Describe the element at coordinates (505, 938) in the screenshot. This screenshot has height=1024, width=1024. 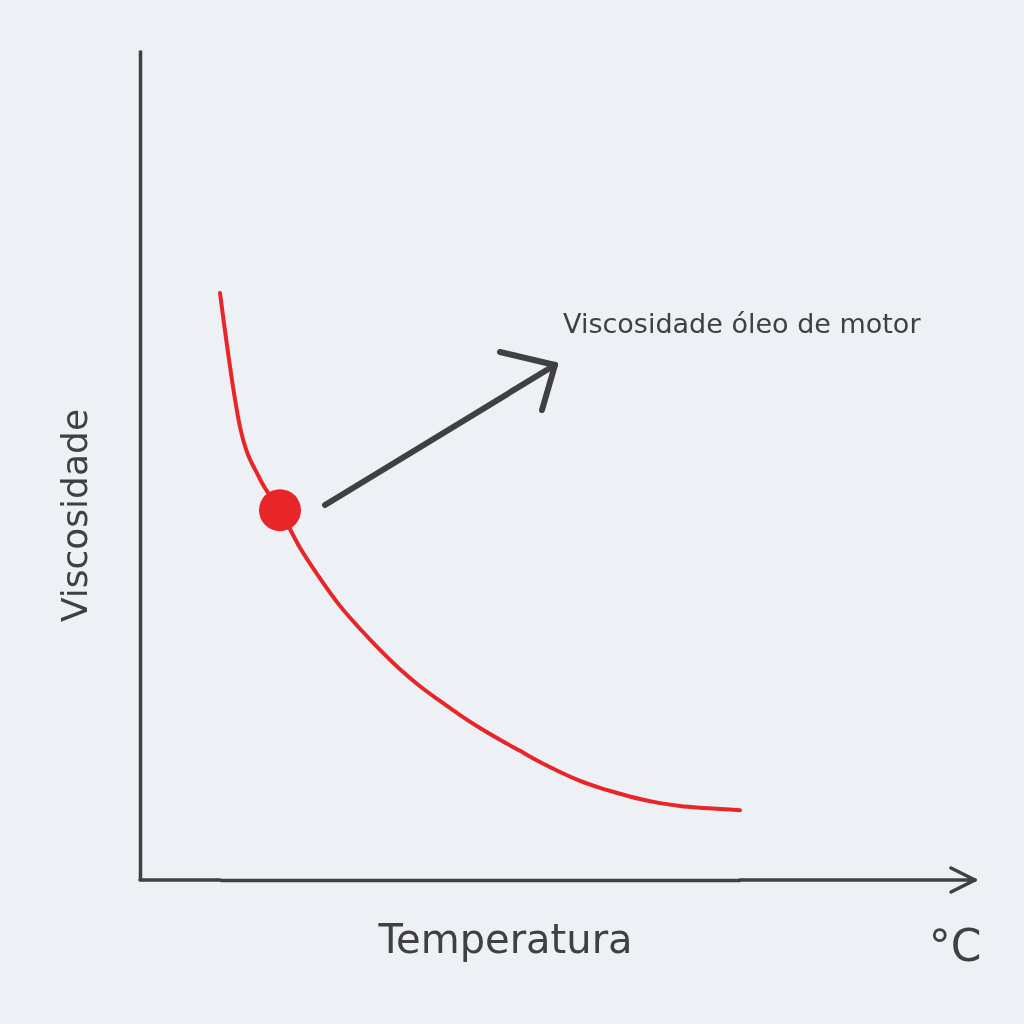
I see `x-axis-title: Temperatura` at that location.